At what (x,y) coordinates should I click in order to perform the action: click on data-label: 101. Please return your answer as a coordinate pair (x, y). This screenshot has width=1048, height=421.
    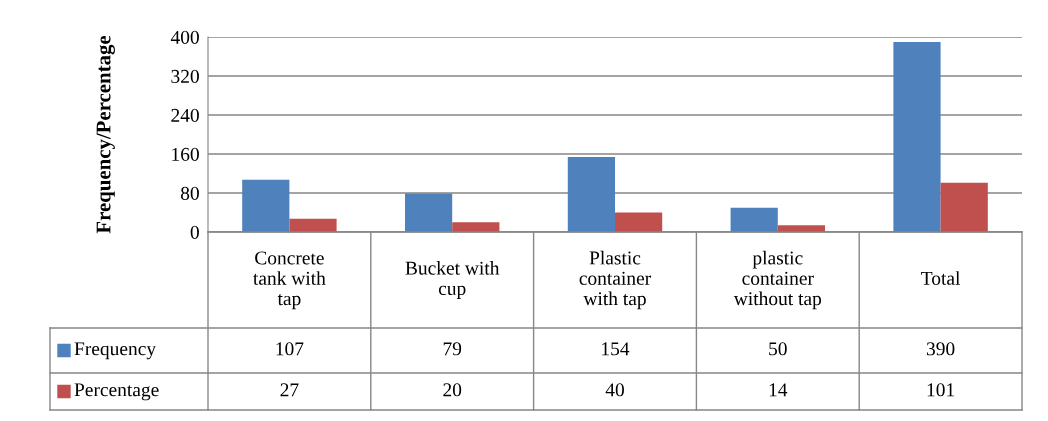
    Looking at the image, I should click on (941, 390).